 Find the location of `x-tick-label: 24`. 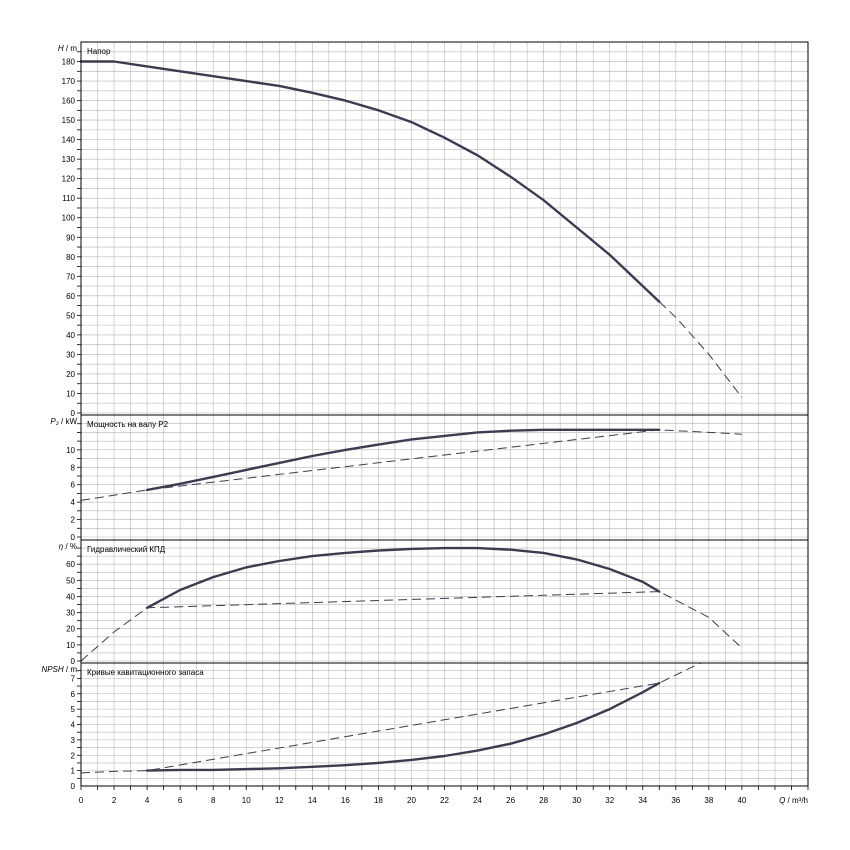

x-tick-label: 24 is located at coordinates (477, 800).